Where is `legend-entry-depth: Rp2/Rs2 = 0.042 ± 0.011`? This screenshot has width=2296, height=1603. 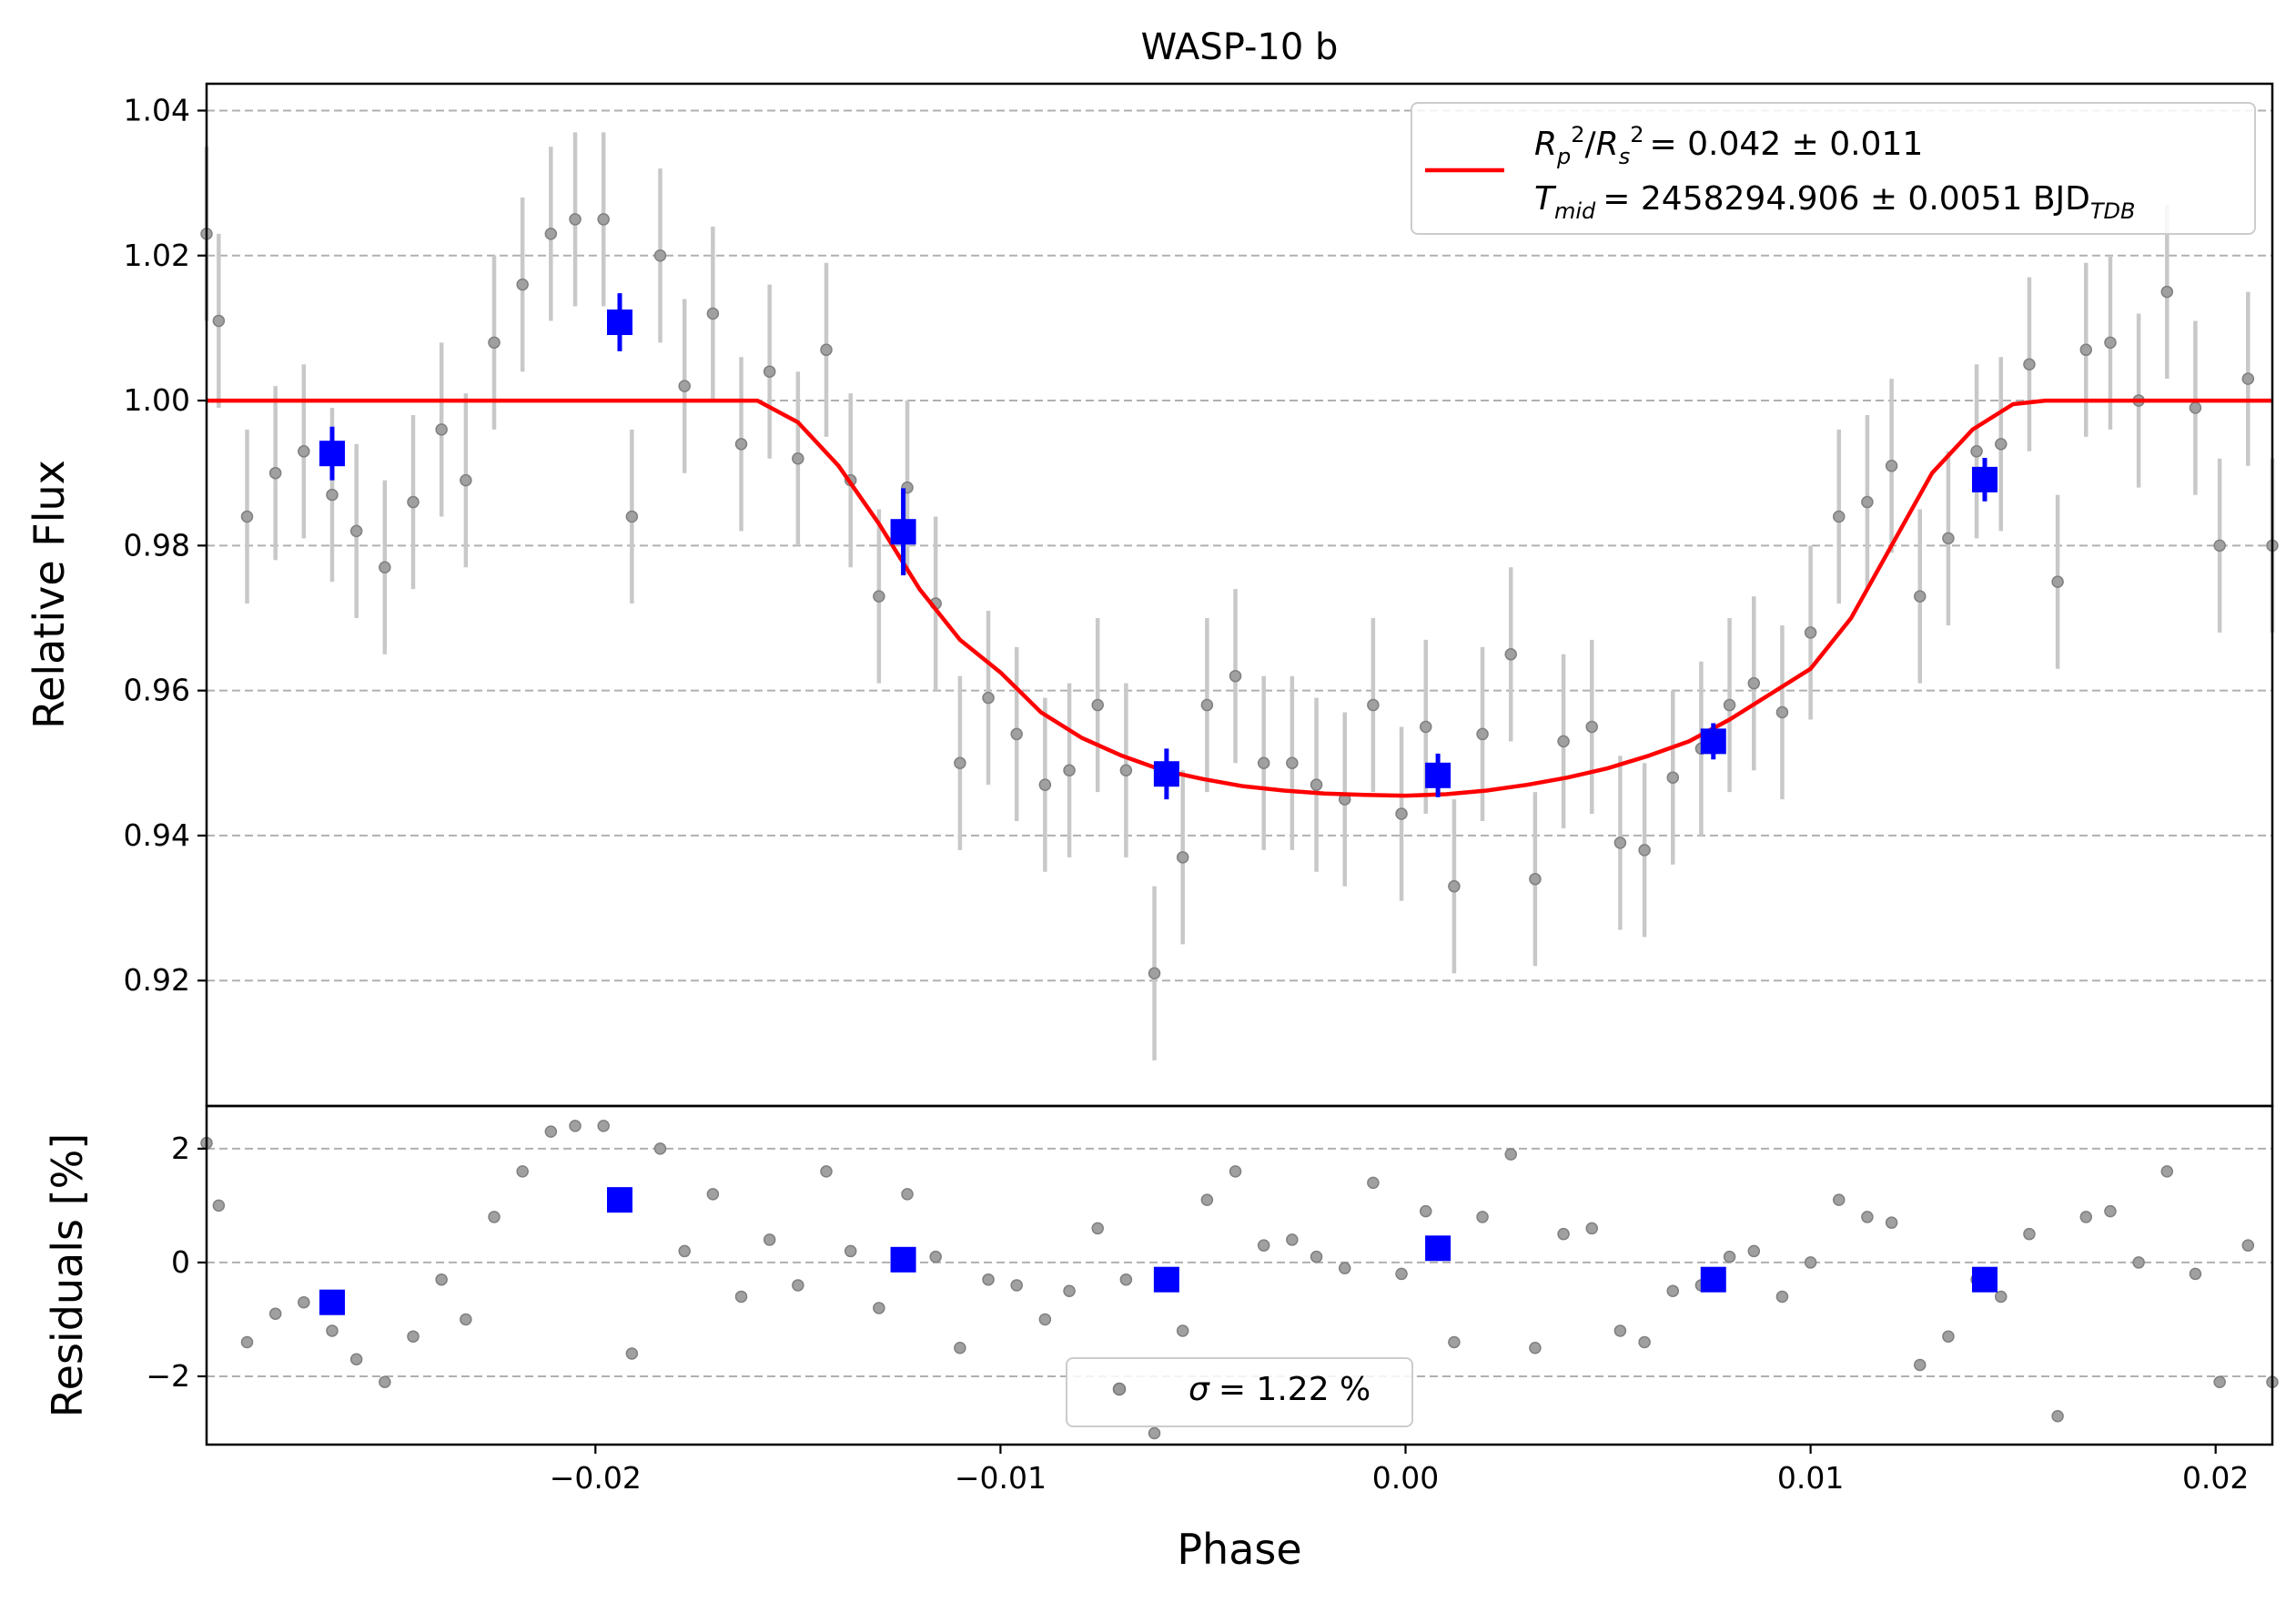
legend-entry-depth: Rp2/Rs2 = 0.042 ± 0.011 is located at coordinates (1729, 145).